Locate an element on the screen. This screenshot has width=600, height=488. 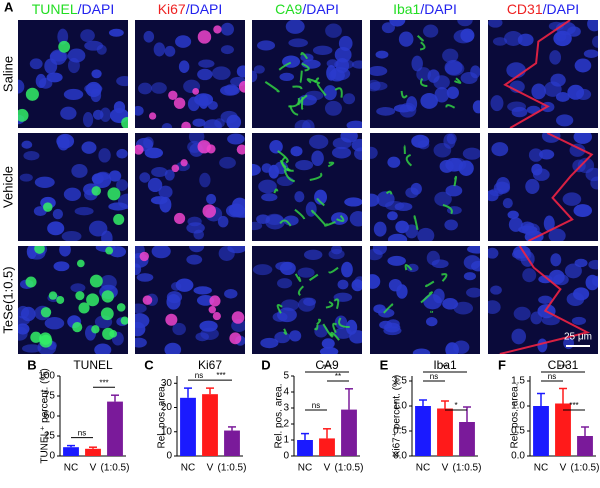
stain-name: TUNEL is located at coordinates (55, 9).